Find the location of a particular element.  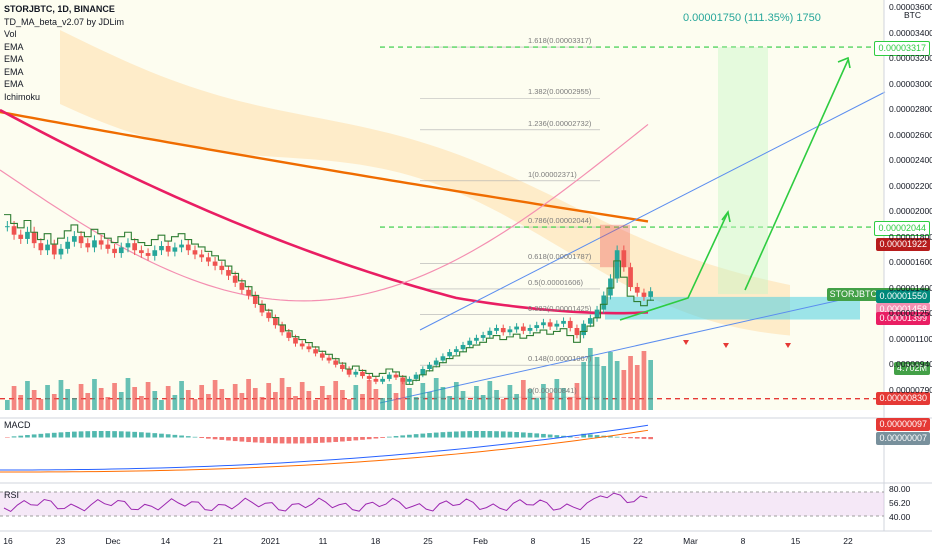

price-axis-label: 0.00003000 is located at coordinates (910, 83).